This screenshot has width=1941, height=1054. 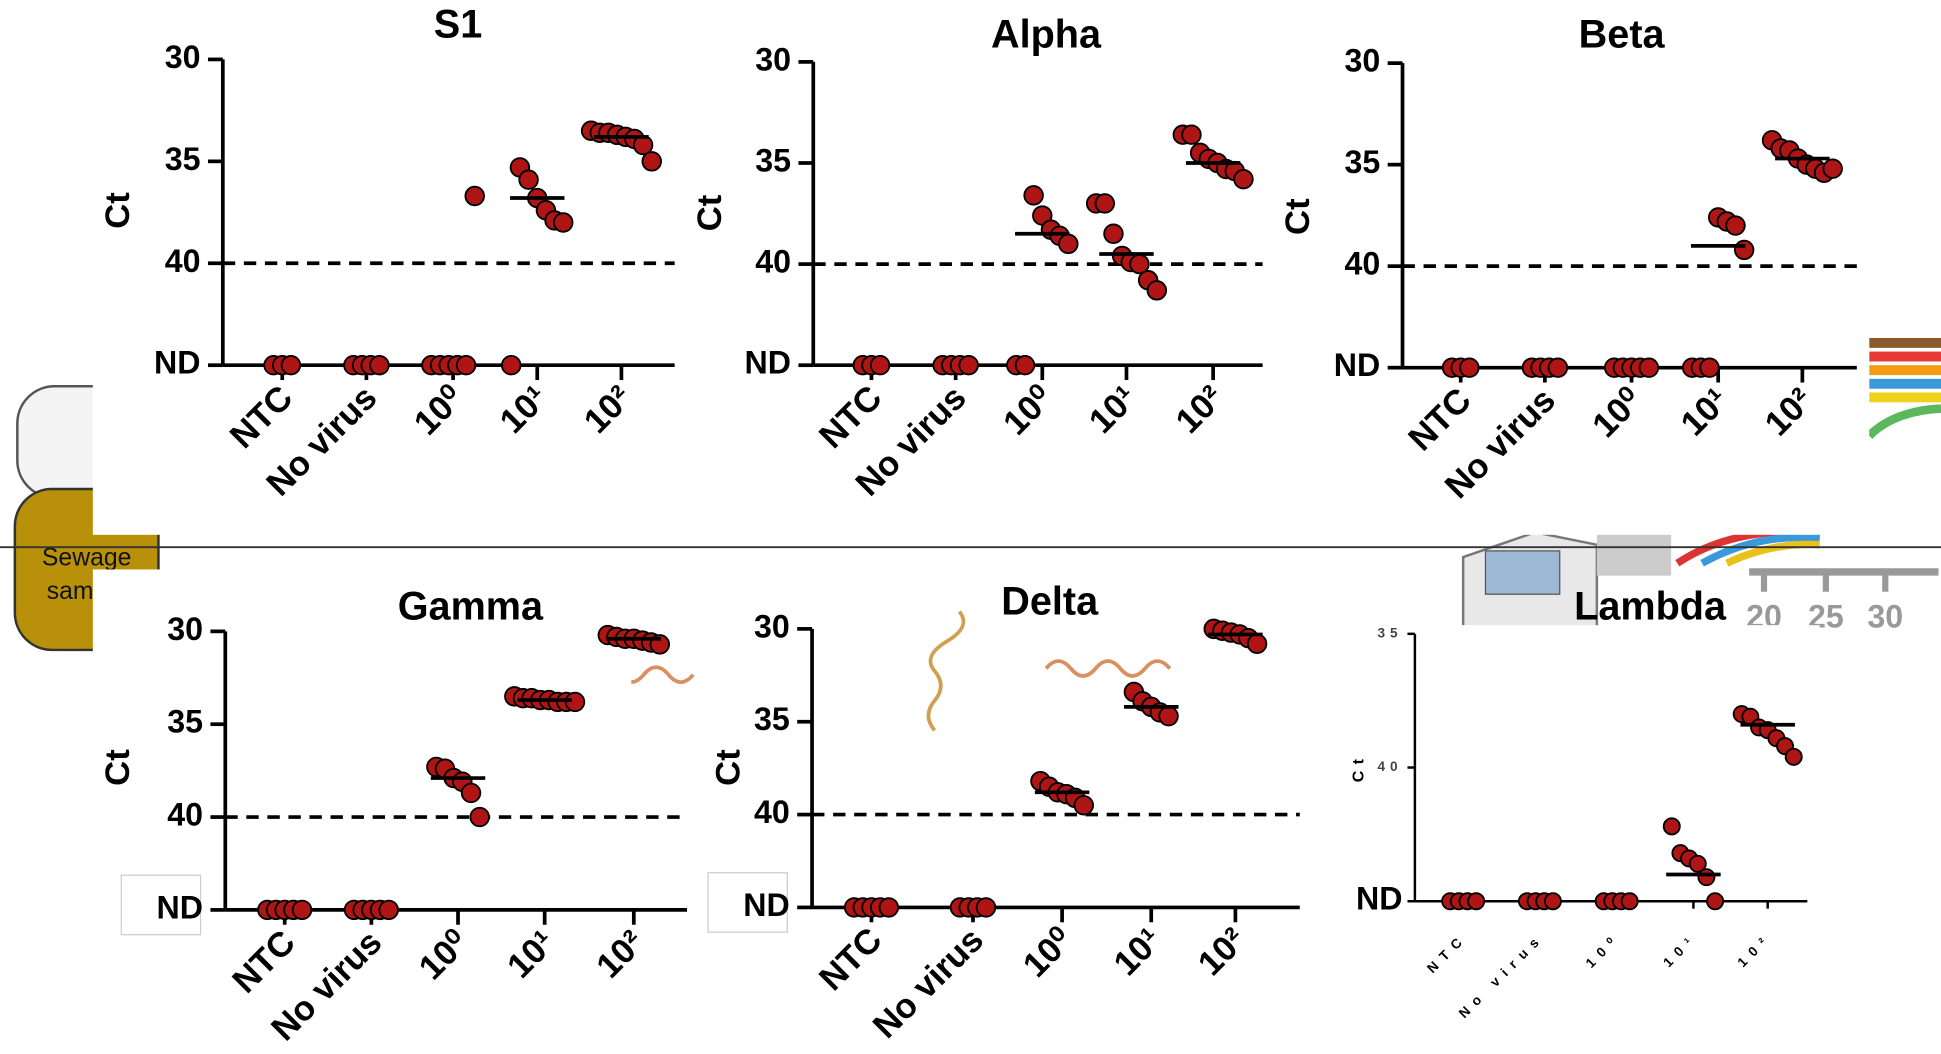 What do you see at coordinates (1885, 617) in the screenshot?
I see `scale-label: 30` at bounding box center [1885, 617].